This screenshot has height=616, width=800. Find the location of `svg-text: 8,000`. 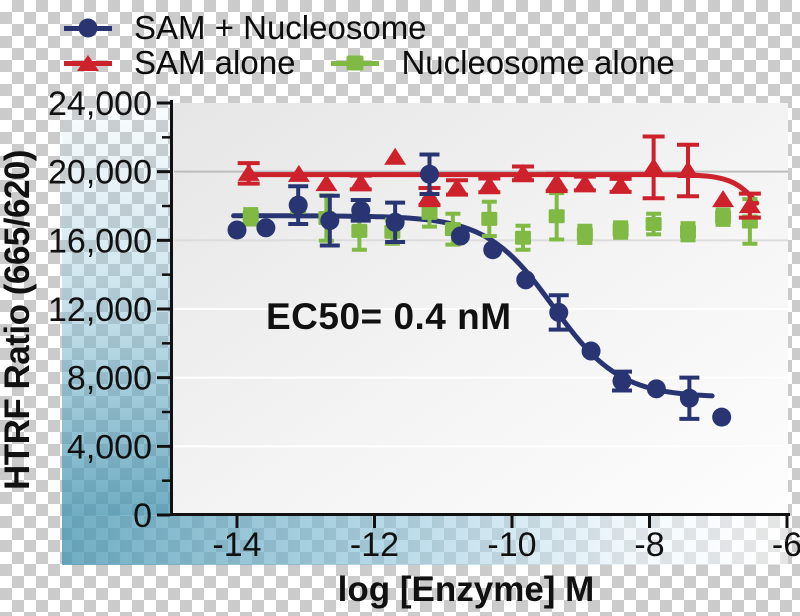

svg-text: 8,000 is located at coordinates (109, 379).